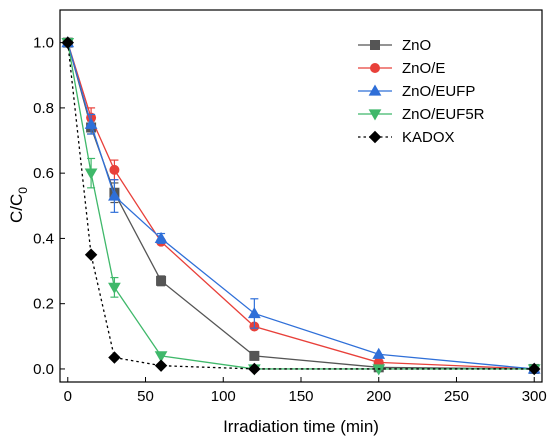 The height and width of the screenshot is (444, 550). I want to click on y-tick-label: 0.2, so click(43, 304).